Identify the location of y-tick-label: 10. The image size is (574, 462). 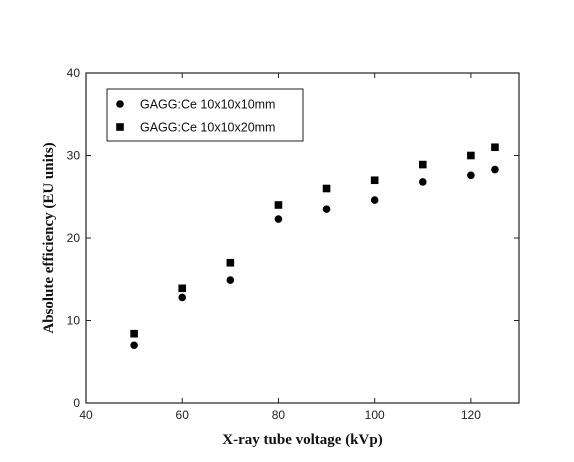
(74, 321).